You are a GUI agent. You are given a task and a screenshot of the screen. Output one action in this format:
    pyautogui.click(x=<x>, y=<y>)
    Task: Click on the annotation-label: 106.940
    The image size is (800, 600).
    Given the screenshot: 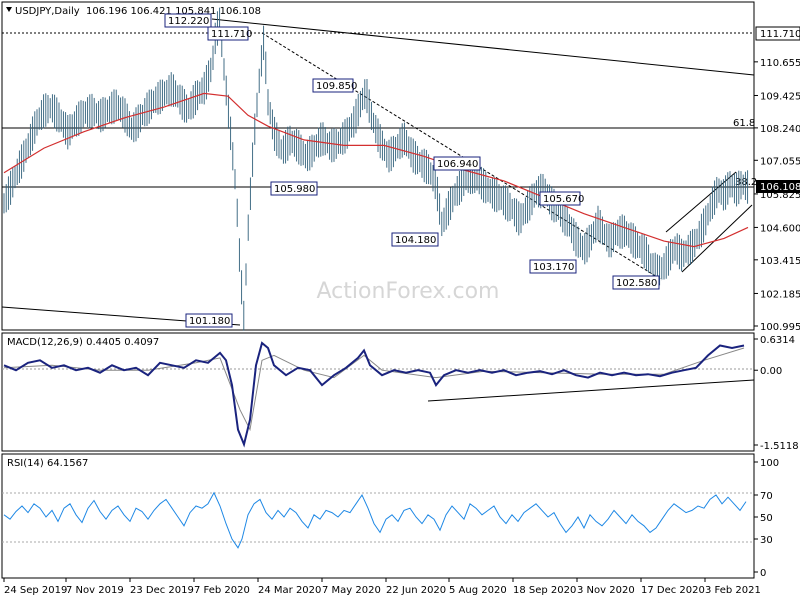 What is the action you would take?
    pyautogui.click(x=457, y=164)
    